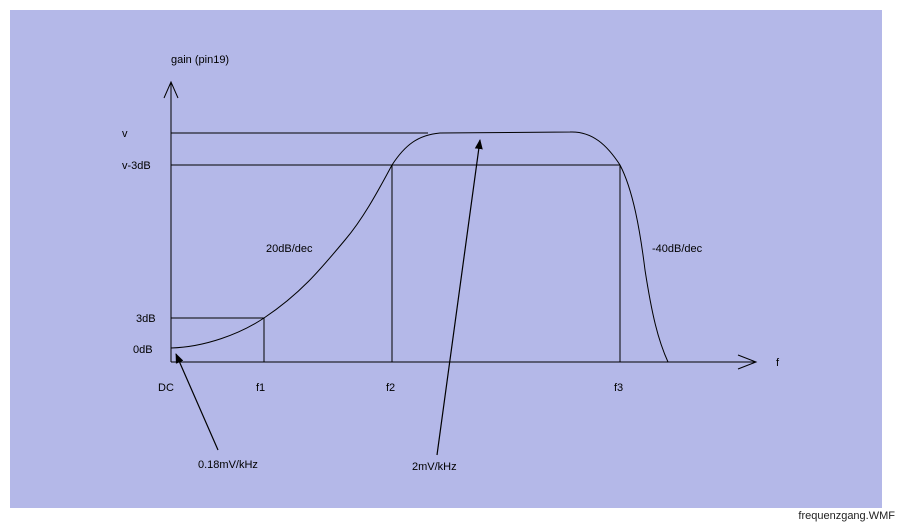 The height and width of the screenshot is (522, 899). Describe the element at coordinates (125, 134) in the screenshot. I see `y-tick-v: v` at that location.